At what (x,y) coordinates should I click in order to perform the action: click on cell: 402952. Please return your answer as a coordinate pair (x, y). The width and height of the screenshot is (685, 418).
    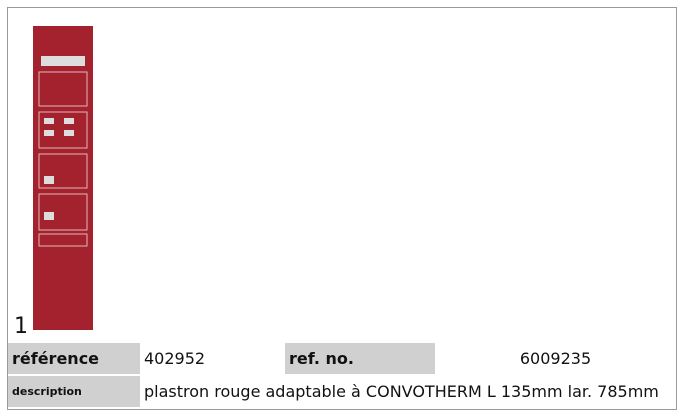
    Looking at the image, I should click on (175, 358).